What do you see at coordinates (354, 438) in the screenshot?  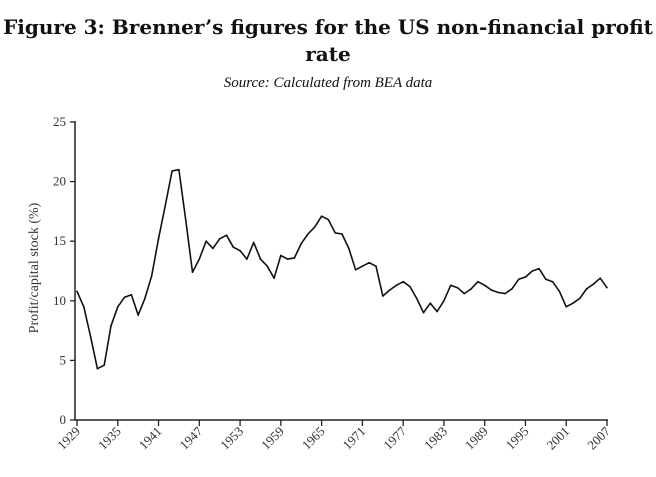 I see `x-tick-label: 1971` at bounding box center [354, 438].